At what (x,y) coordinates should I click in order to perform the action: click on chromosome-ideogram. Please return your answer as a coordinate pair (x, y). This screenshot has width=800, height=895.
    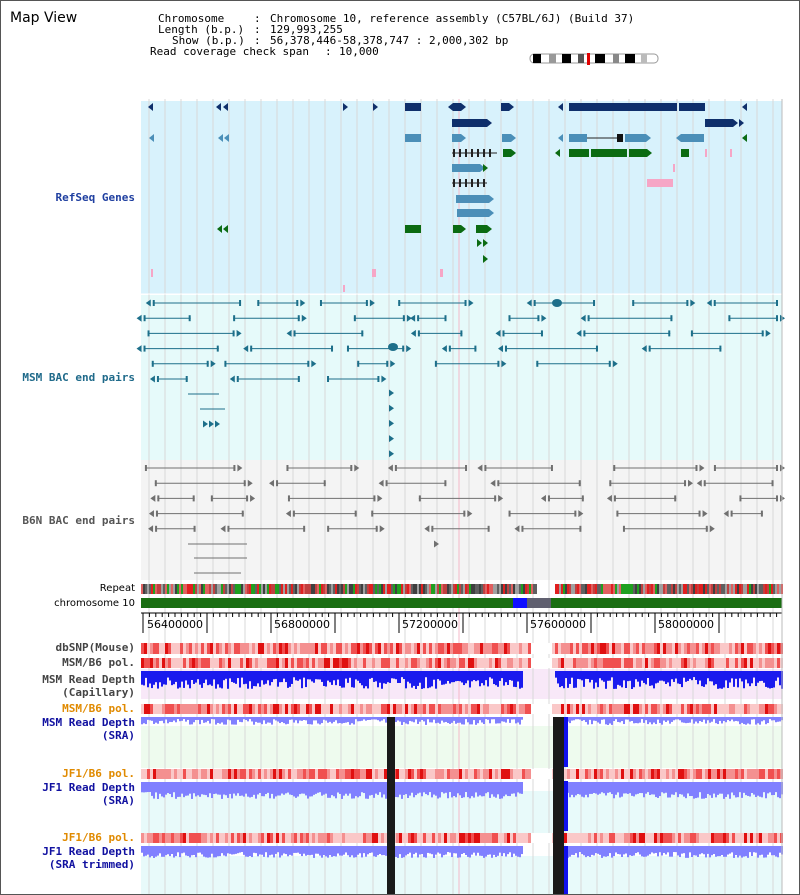
    Looking at the image, I should click on (595, 59).